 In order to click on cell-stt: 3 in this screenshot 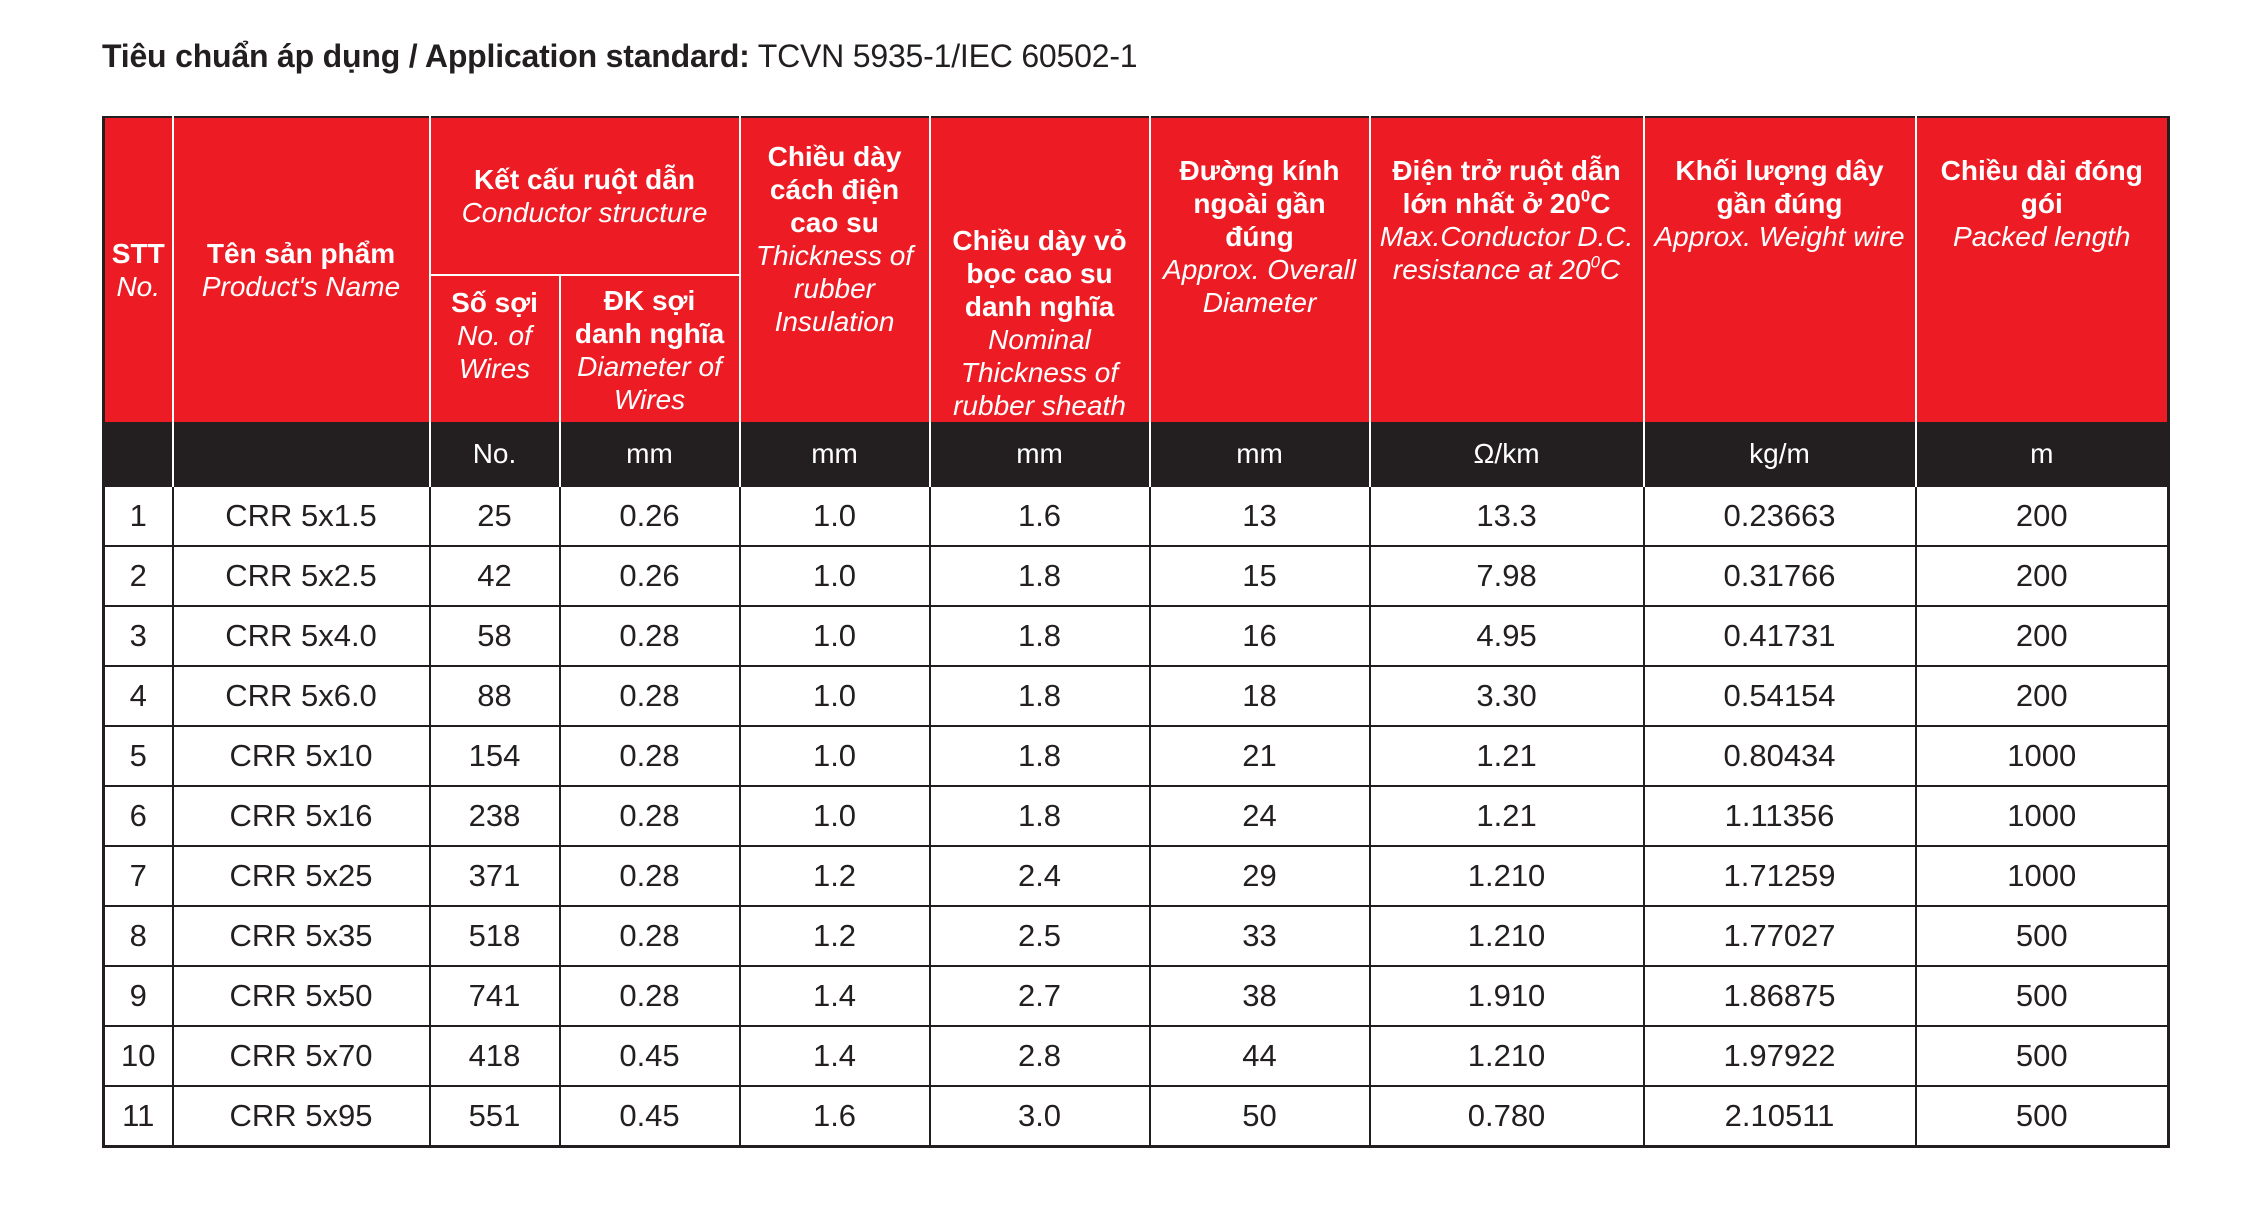, I will do `click(138, 636)`.